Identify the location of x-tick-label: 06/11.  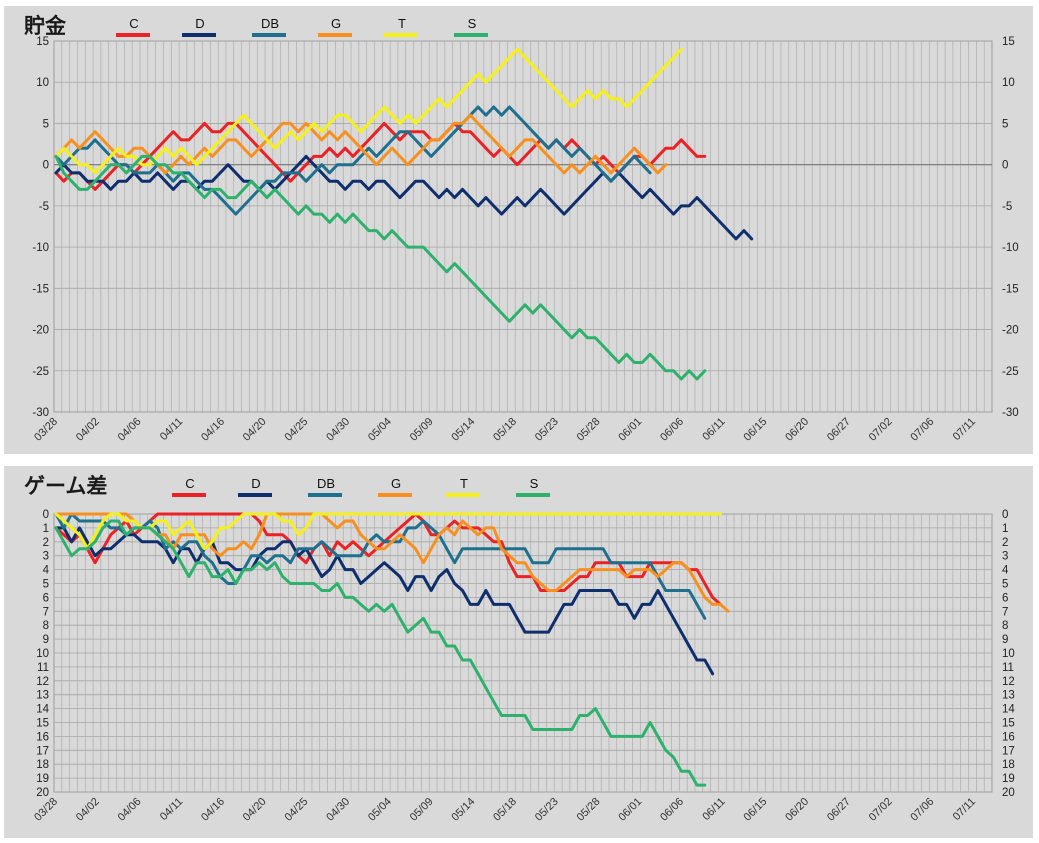
(713, 809).